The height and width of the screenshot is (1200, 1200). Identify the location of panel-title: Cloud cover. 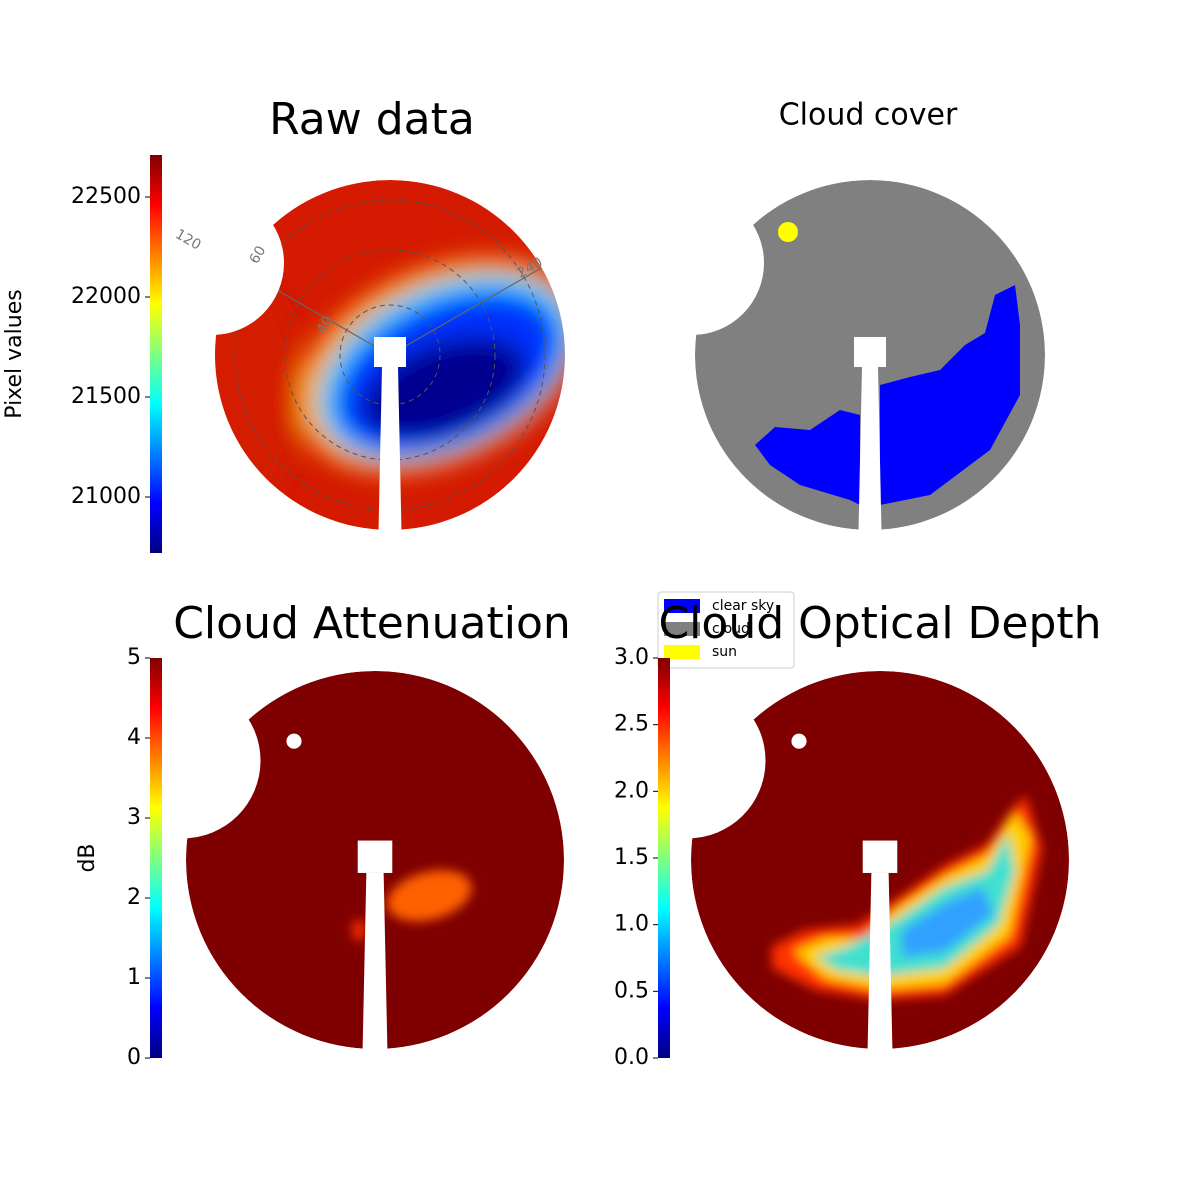
(868, 115).